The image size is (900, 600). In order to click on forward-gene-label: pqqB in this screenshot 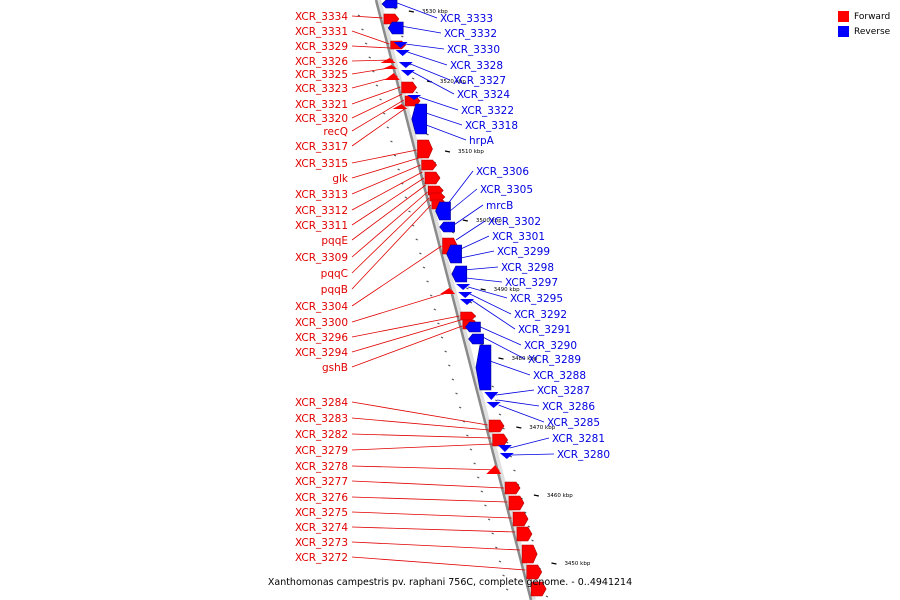, I will do `click(334, 290)`.